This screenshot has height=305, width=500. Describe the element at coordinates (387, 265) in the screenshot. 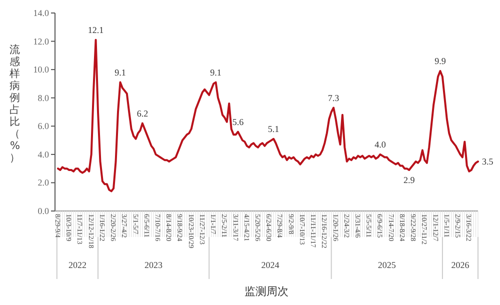

I see `text: 2025` at that location.